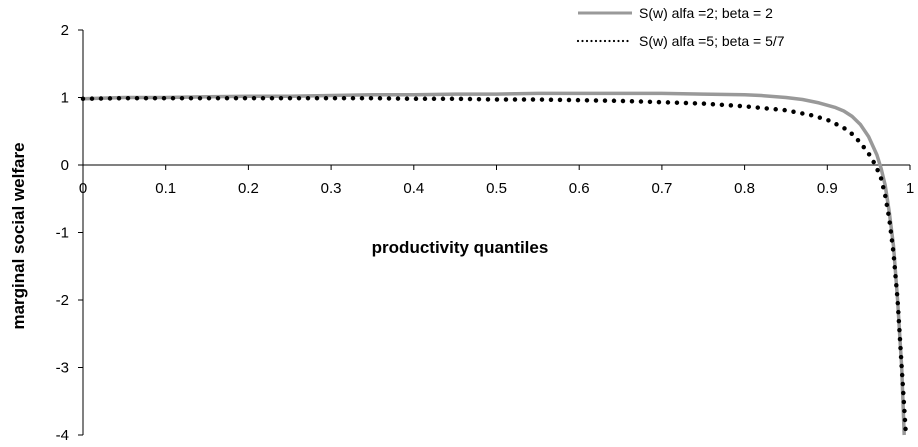 The image size is (918, 447). I want to click on y-axis-title: marginal social welfare, so click(18, 235).